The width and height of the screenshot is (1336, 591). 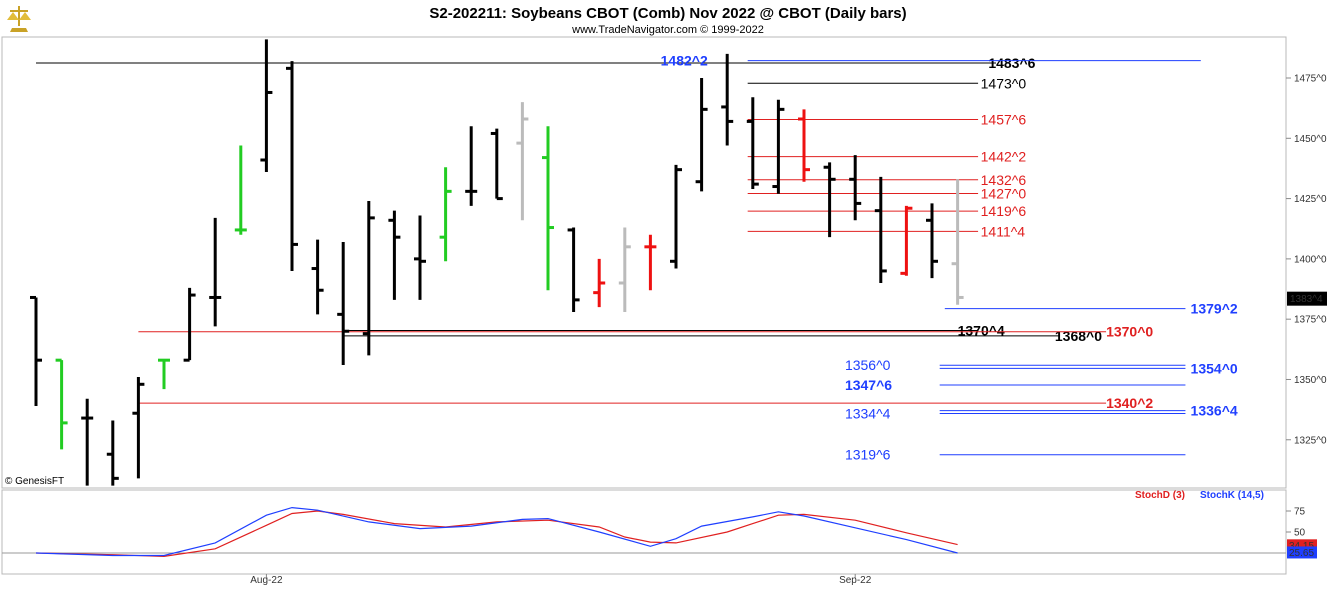 I want to click on stochastic-oscillator, so click(x=644, y=532).